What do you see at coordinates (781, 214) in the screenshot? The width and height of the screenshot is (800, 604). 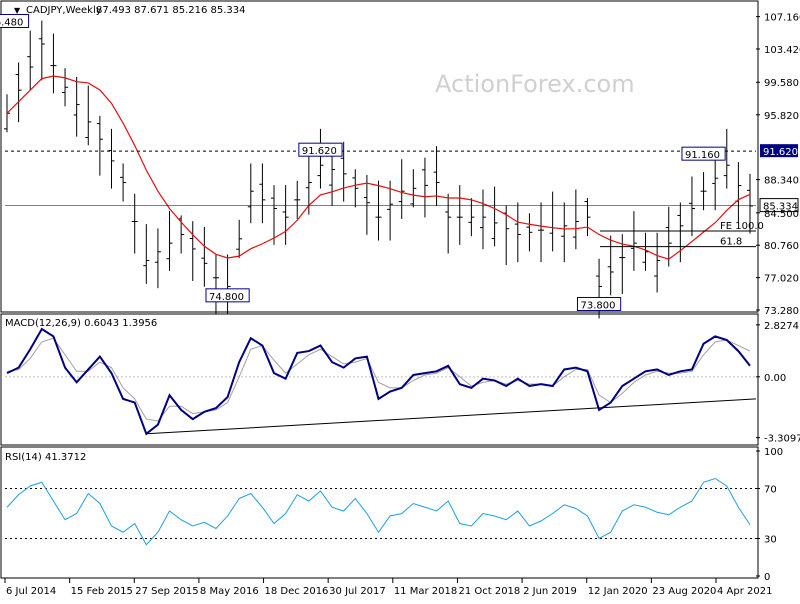 I see `price-axis-label: 84.500` at bounding box center [781, 214].